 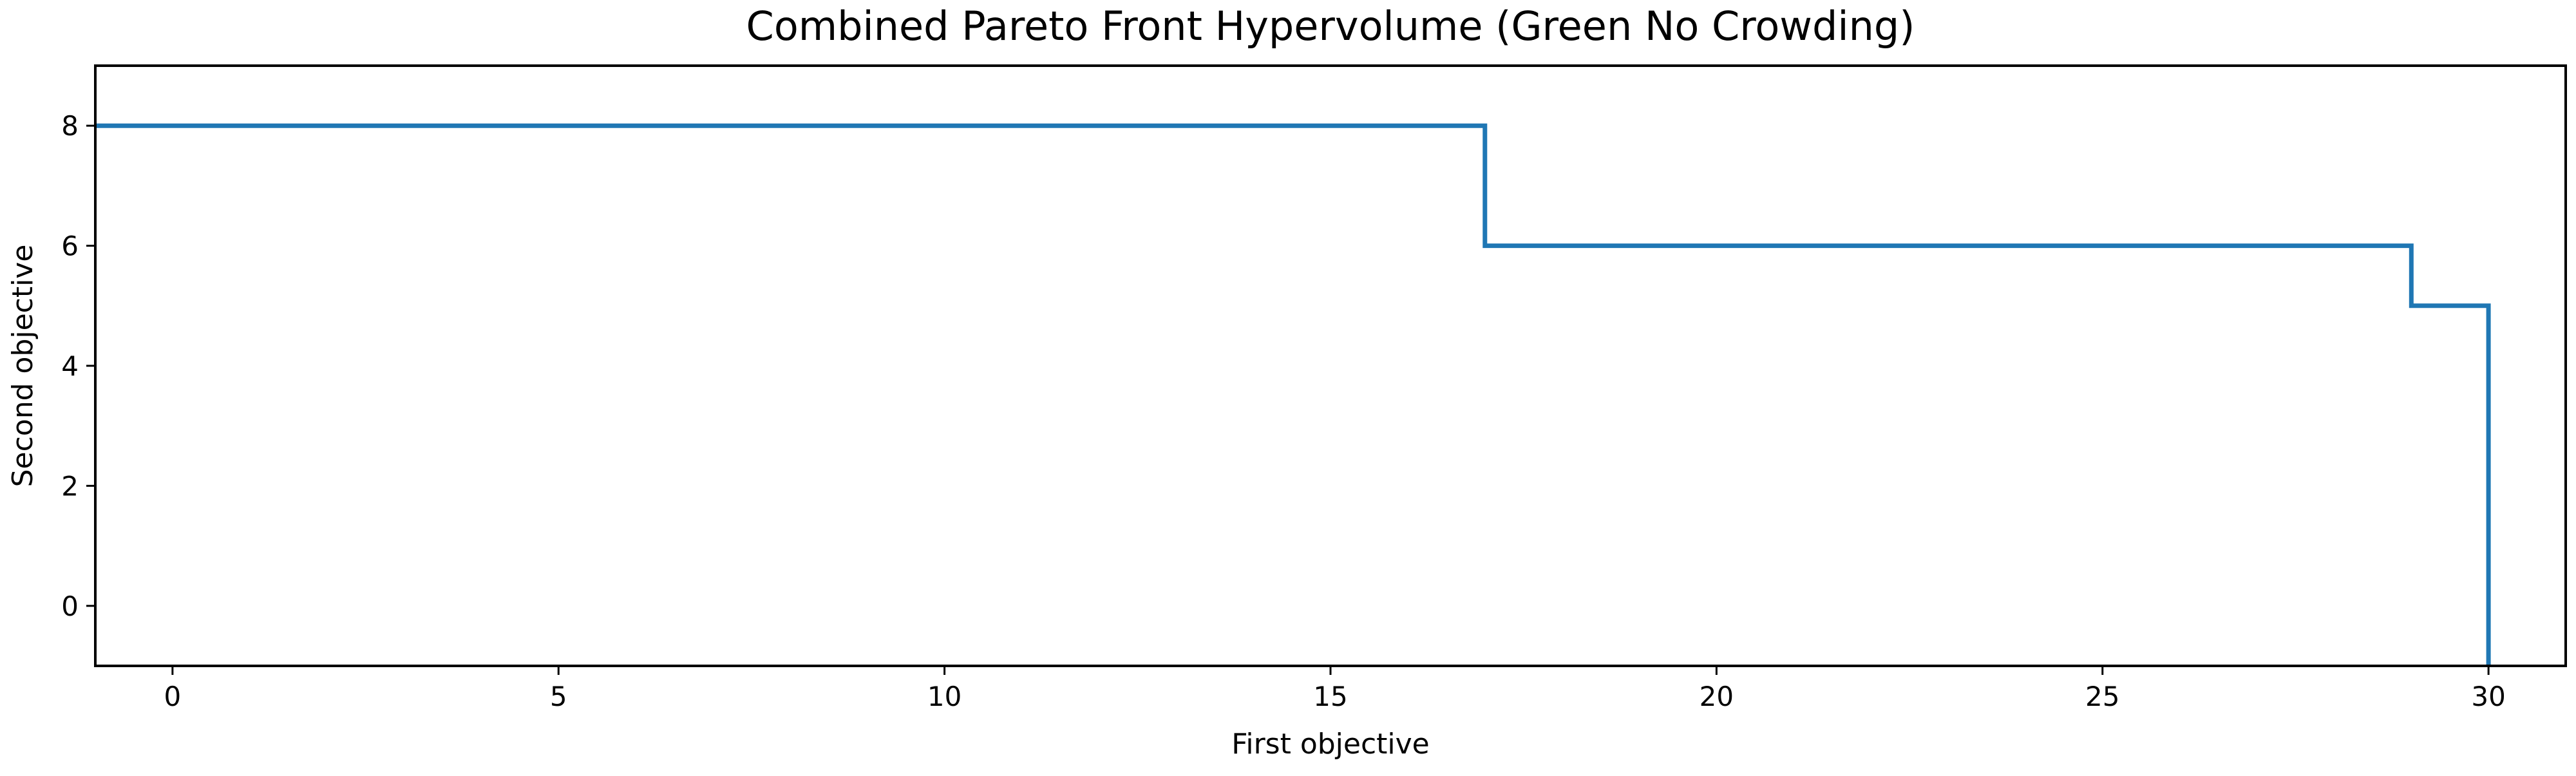 What do you see at coordinates (70, 606) in the screenshot?
I see `y-tick-label: 0` at bounding box center [70, 606].